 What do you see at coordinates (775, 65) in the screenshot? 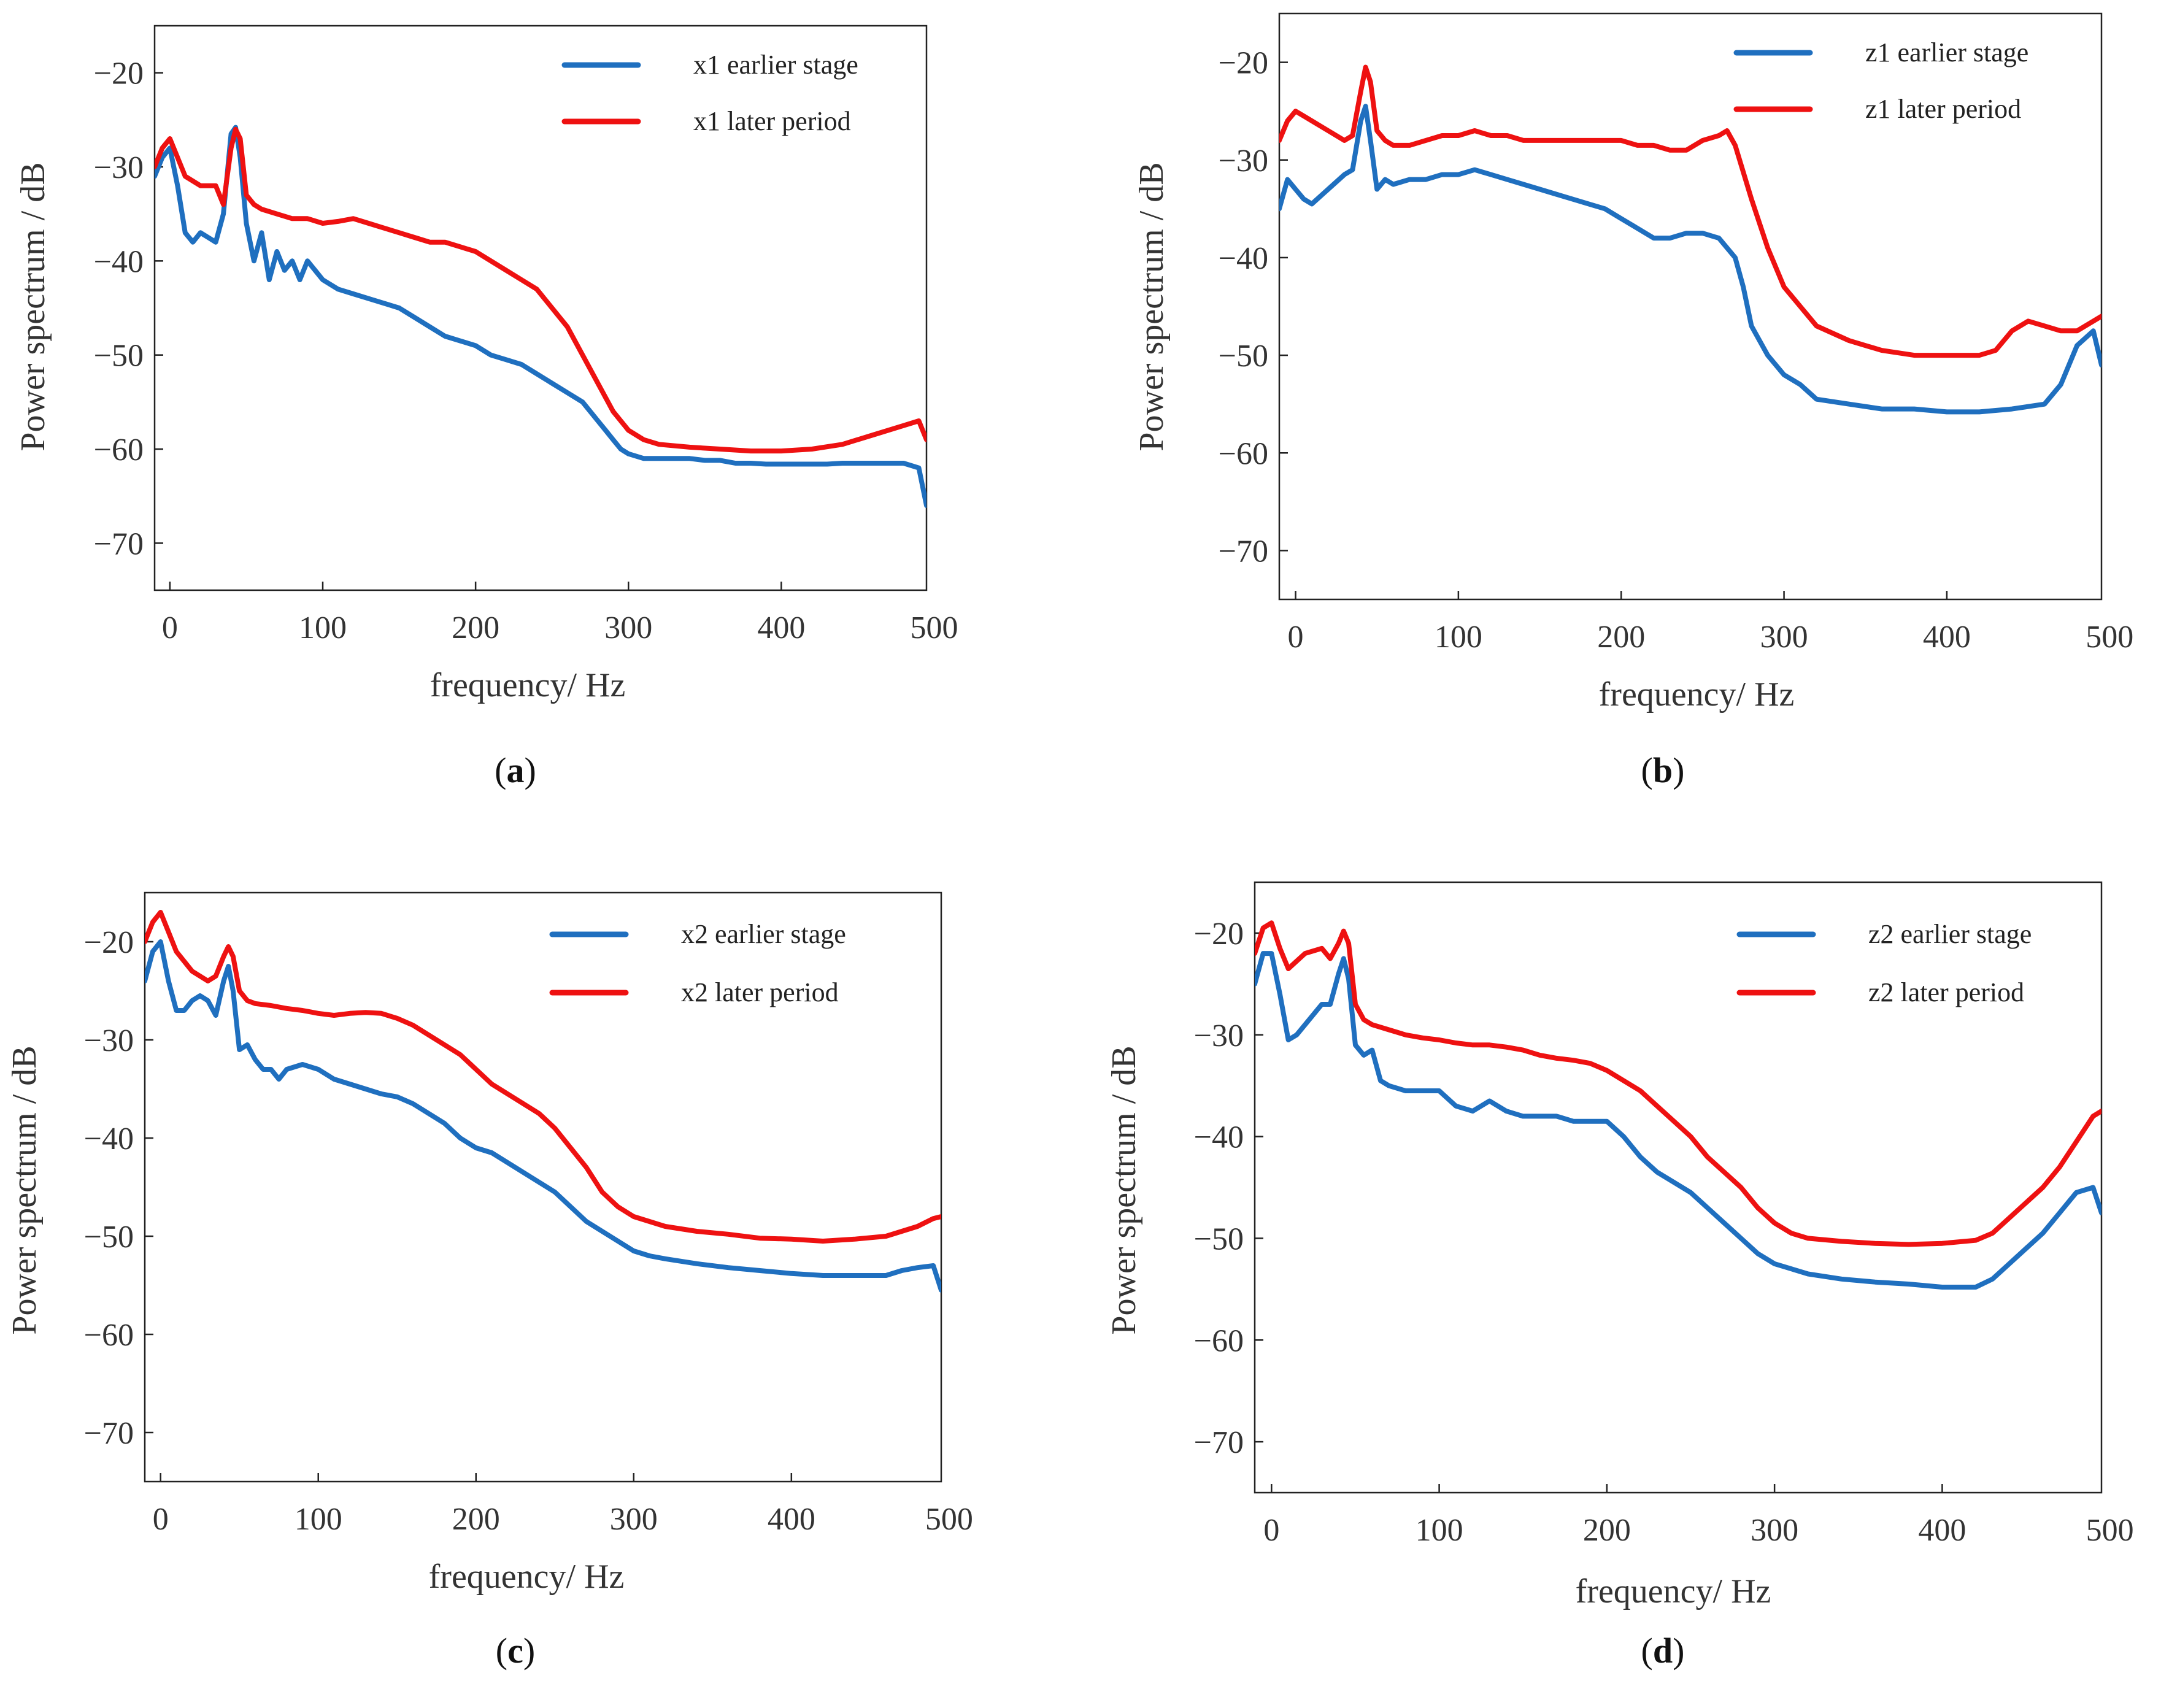
I see `legend-label: x1 earlier stage` at bounding box center [775, 65].